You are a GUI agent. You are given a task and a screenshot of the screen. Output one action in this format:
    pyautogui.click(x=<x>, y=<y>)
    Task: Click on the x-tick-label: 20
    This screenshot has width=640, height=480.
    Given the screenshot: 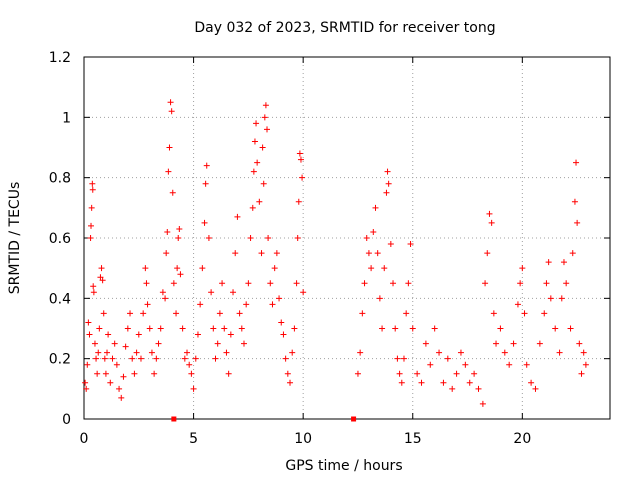 What is the action you would take?
    pyautogui.click(x=522, y=439)
    